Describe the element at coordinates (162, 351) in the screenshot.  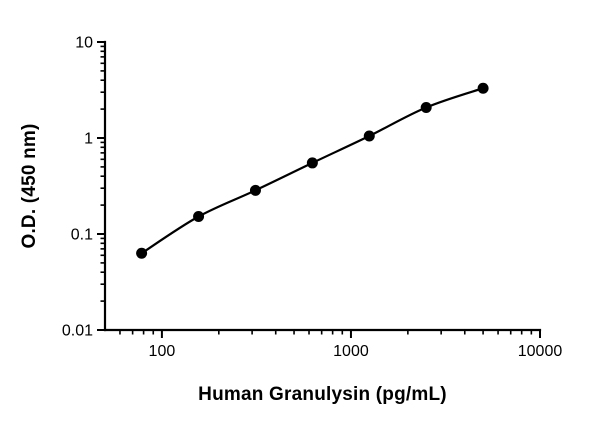
I see `x-tick-label: 100` at that location.